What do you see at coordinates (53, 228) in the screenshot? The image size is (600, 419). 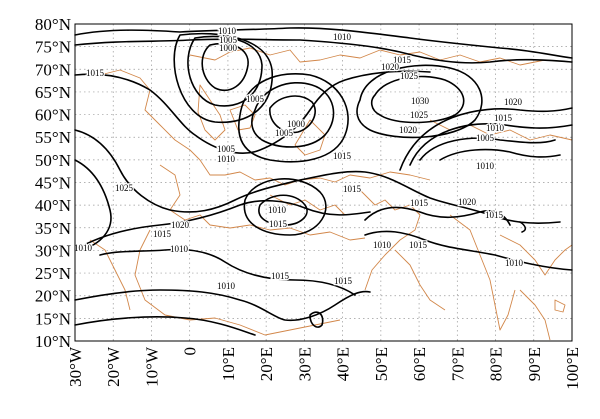 I see `latitude-label: 35°N` at bounding box center [53, 228].